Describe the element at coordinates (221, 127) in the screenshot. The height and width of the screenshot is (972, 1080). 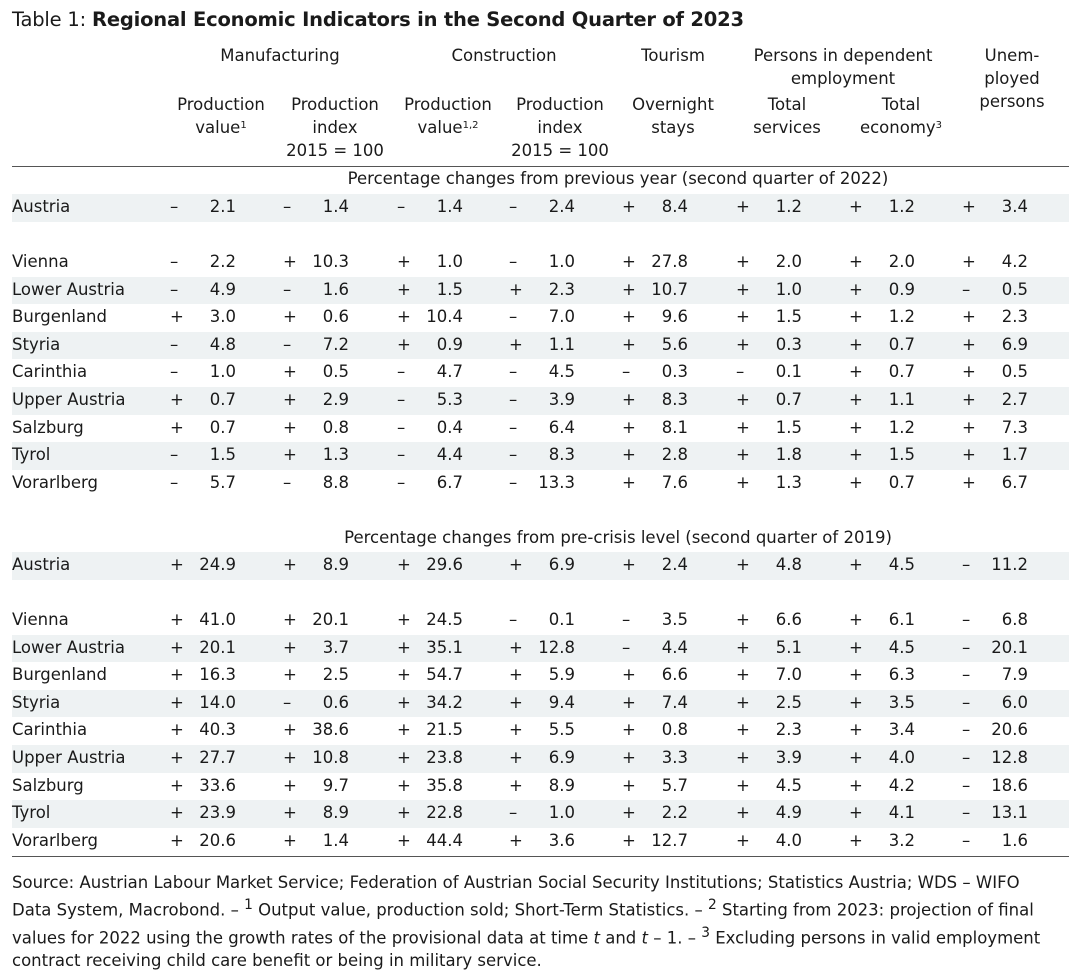
I see `col-mfg-value-line2: value1` at that location.